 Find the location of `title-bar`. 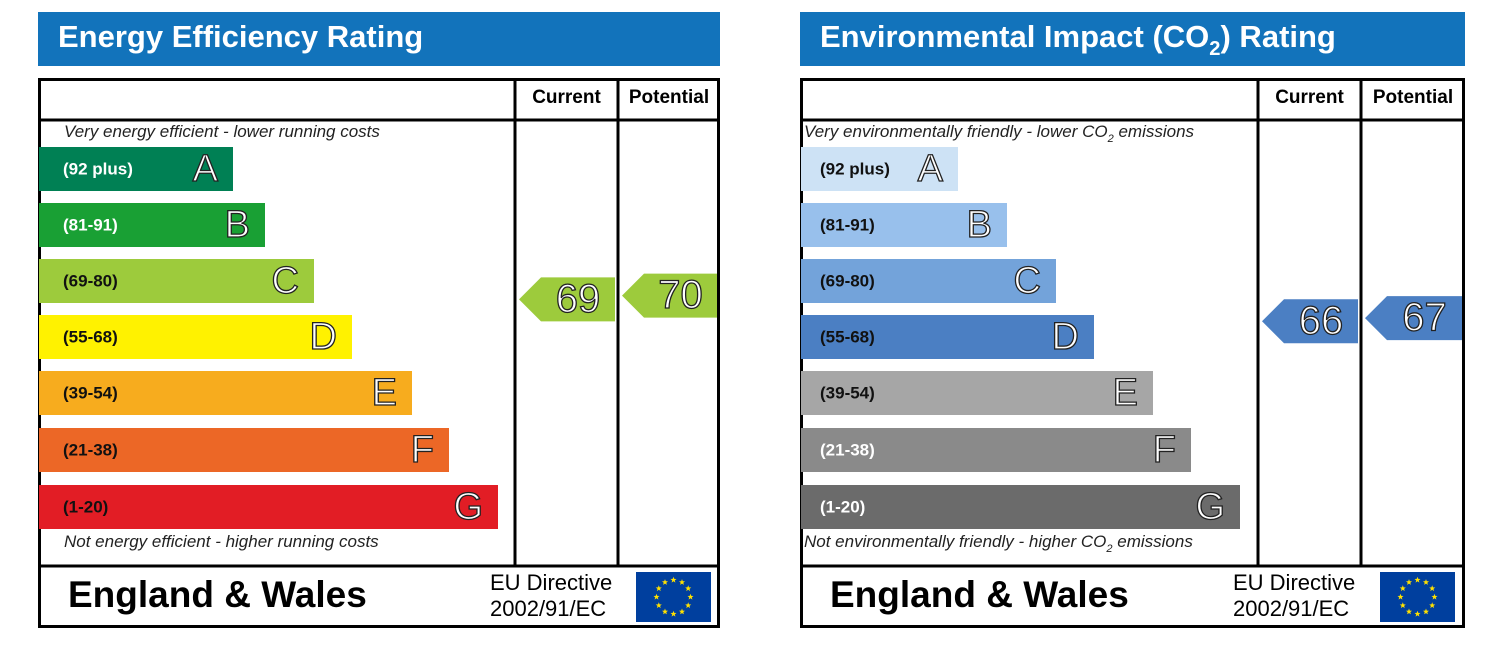

title-bar is located at coordinates (379, 39).